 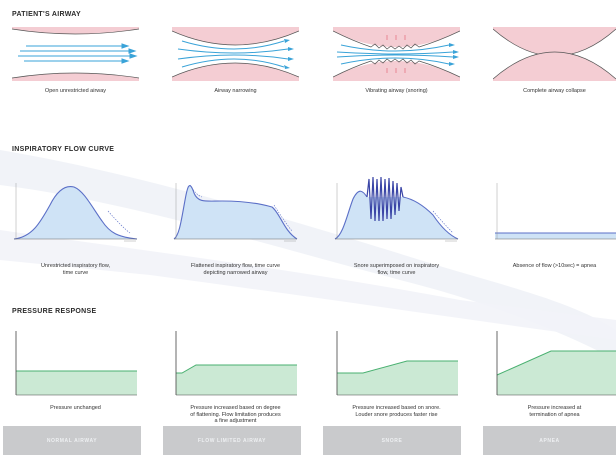 I want to click on footer-tab-apnea: APNEA, so click(x=549, y=440).